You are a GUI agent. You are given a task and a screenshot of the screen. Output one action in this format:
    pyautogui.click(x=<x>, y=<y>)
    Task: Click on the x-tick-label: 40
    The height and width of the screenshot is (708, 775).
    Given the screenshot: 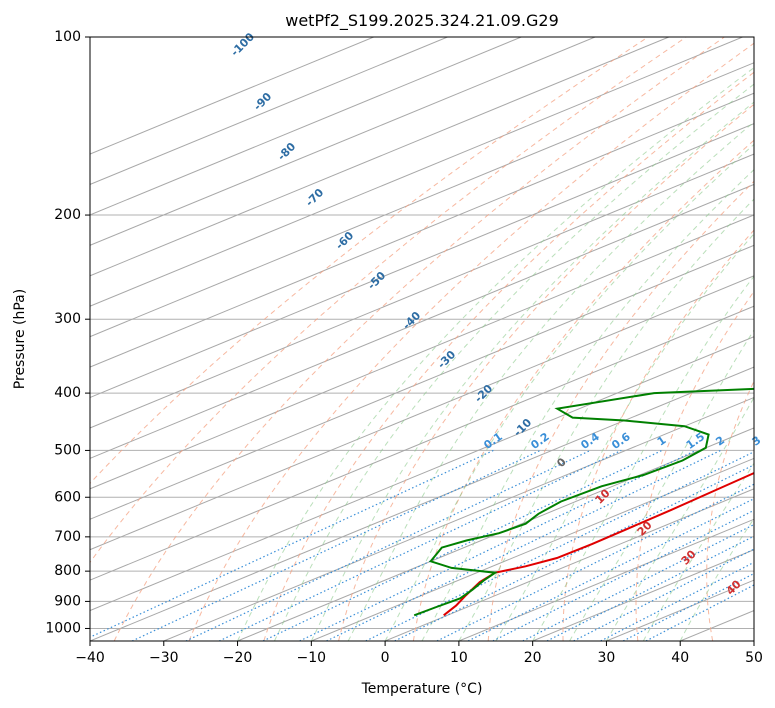 What is the action you would take?
    pyautogui.click(x=680, y=658)
    